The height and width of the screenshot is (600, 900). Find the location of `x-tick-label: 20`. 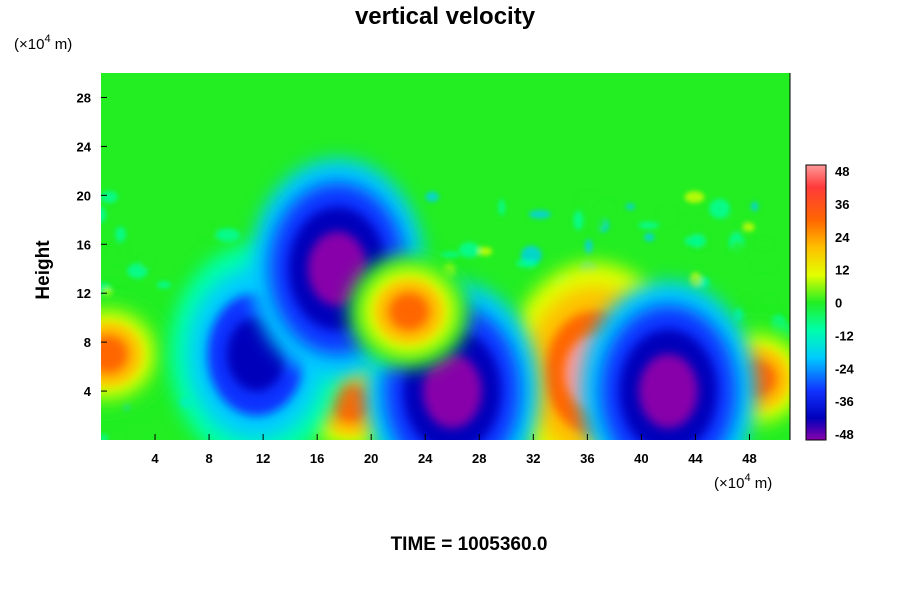

x-tick-label: 20 is located at coordinates (371, 458).